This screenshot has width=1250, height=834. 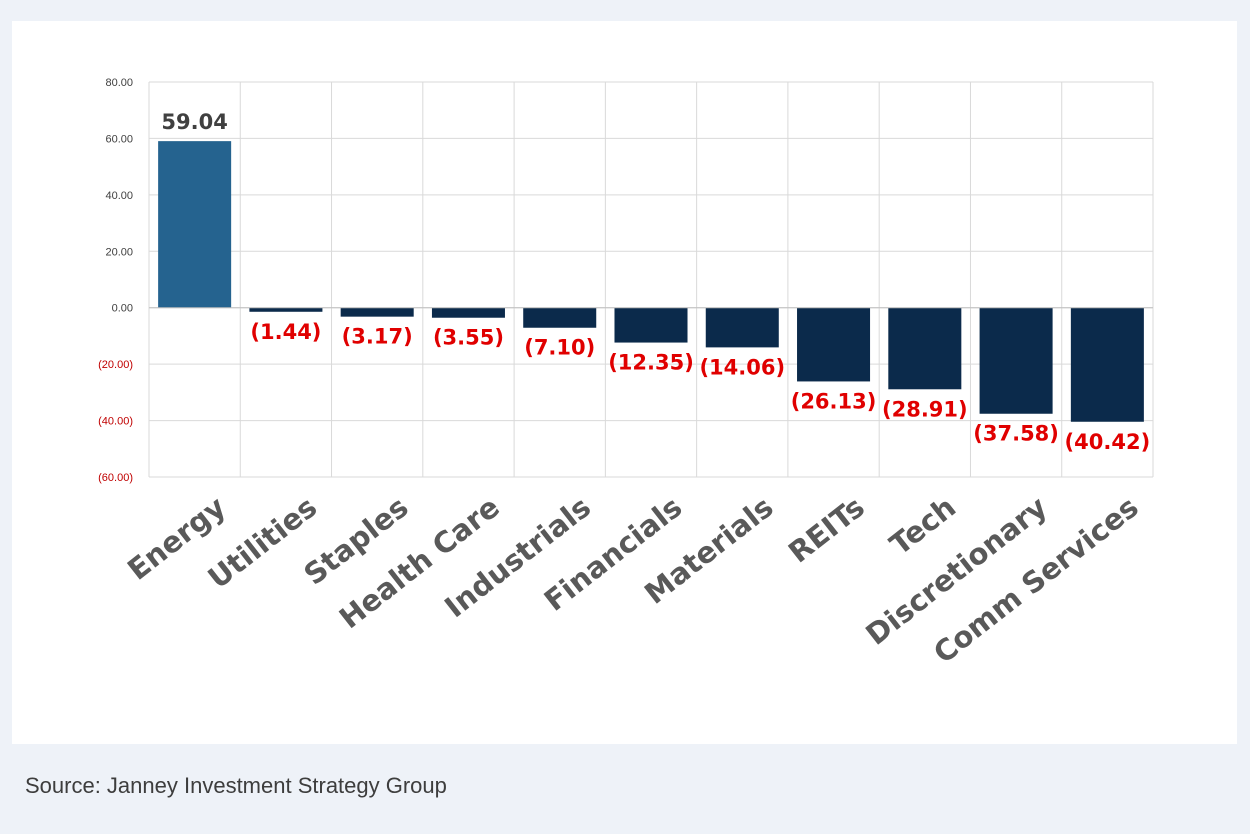 What do you see at coordinates (115, 422) in the screenshot?
I see `y-tick-label: (40.00)` at bounding box center [115, 422].